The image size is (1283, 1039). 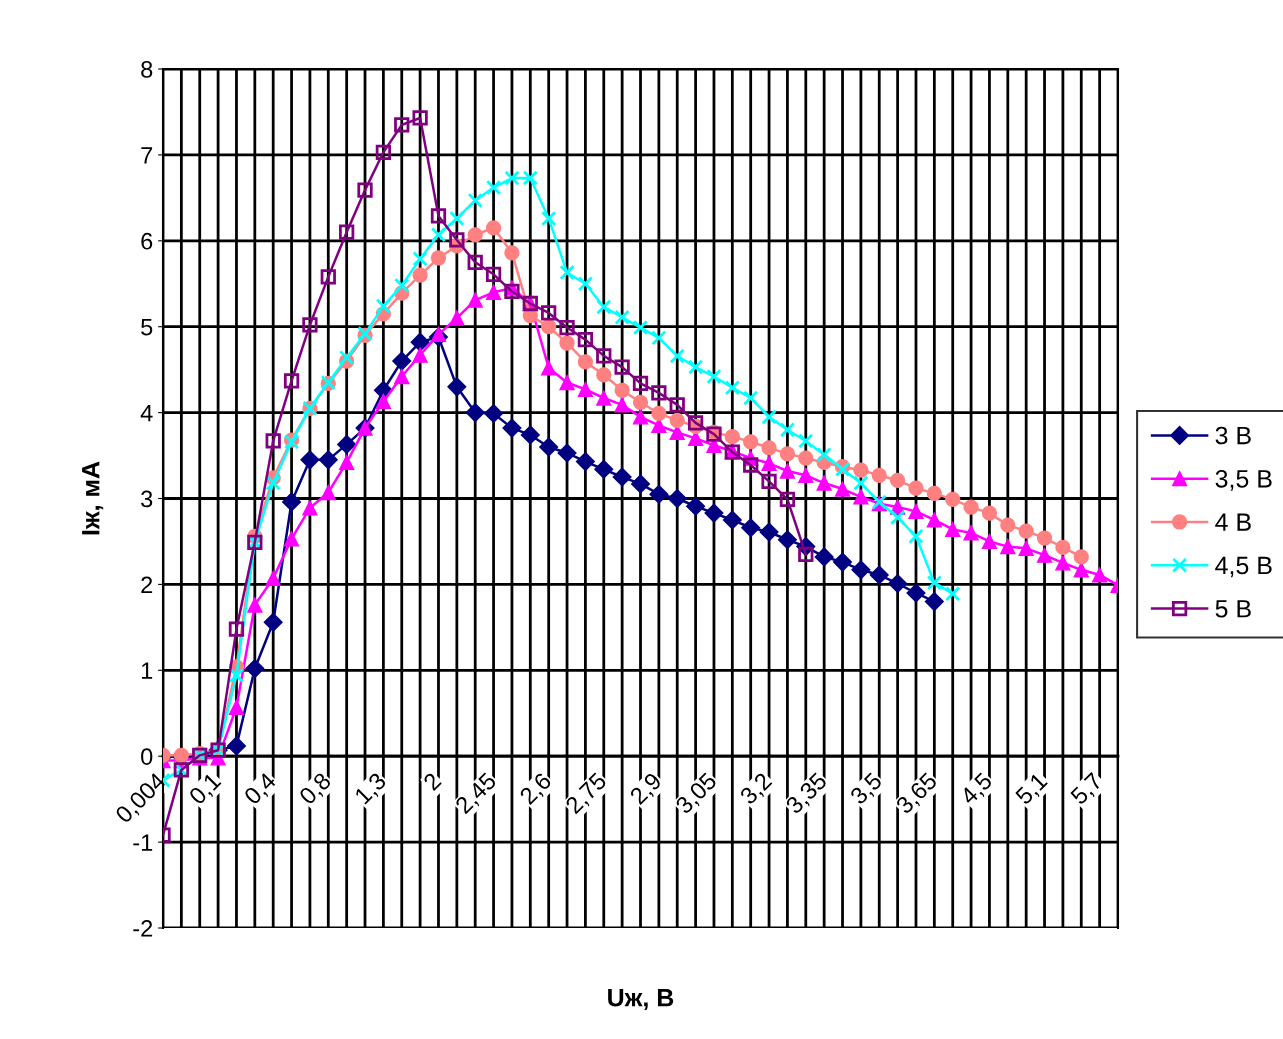 What do you see at coordinates (1233, 435) in the screenshot?
I see `legend-label: 3 В` at bounding box center [1233, 435].